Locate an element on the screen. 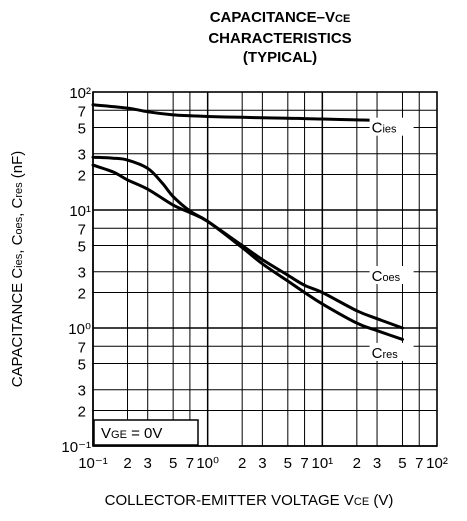 Image resolution: width=467 pixels, height=521 pixels. vge-annotation-group: VGE = 0V is located at coordinates (146, 432).